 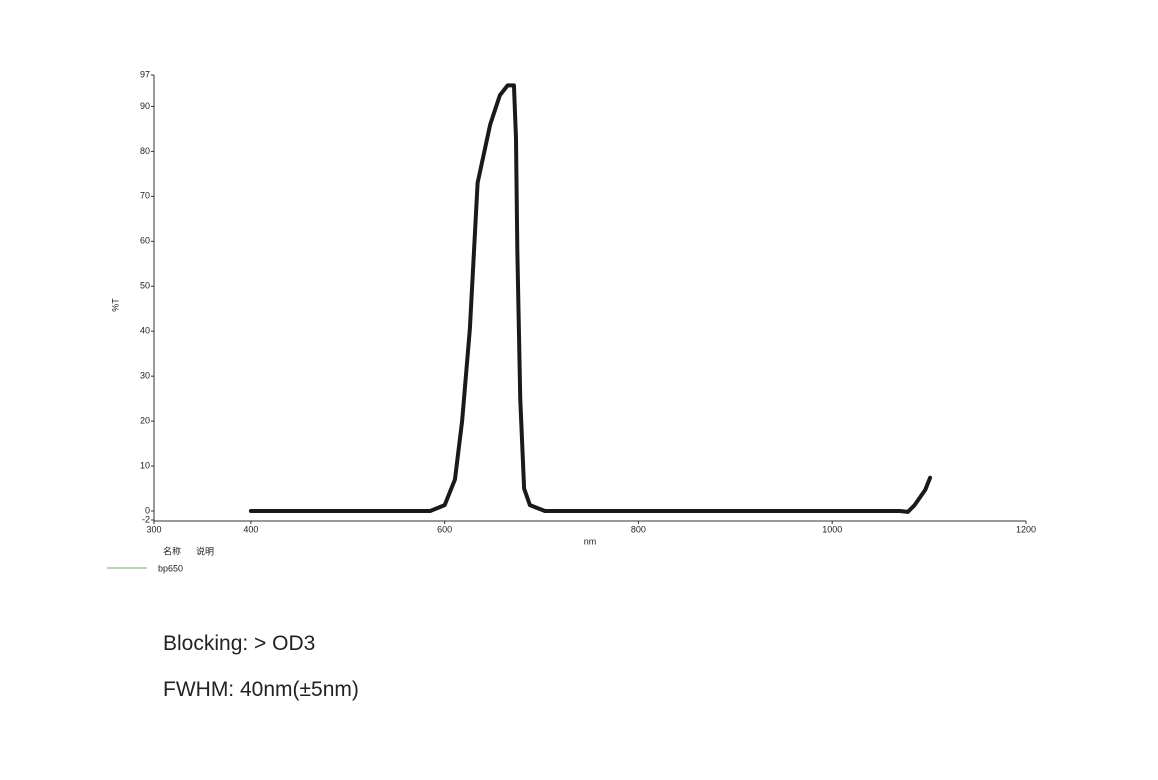 I want to click on y-axis-label: %T, so click(x=115, y=305).